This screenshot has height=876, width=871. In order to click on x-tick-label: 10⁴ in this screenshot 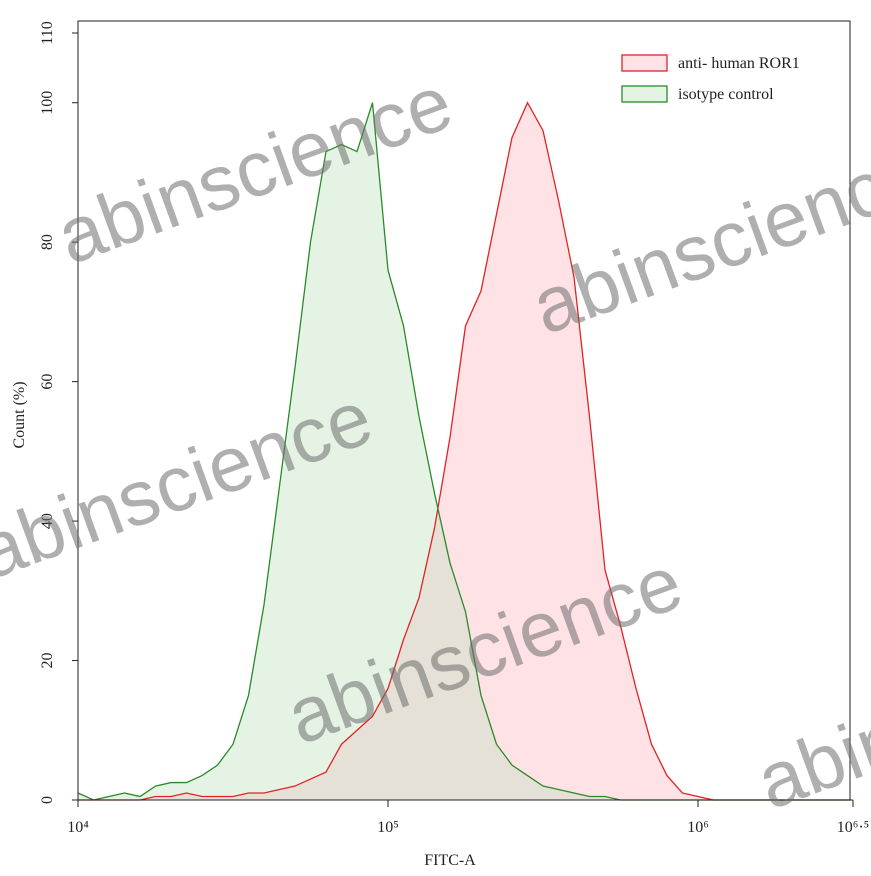, I will do `click(78, 827)`.